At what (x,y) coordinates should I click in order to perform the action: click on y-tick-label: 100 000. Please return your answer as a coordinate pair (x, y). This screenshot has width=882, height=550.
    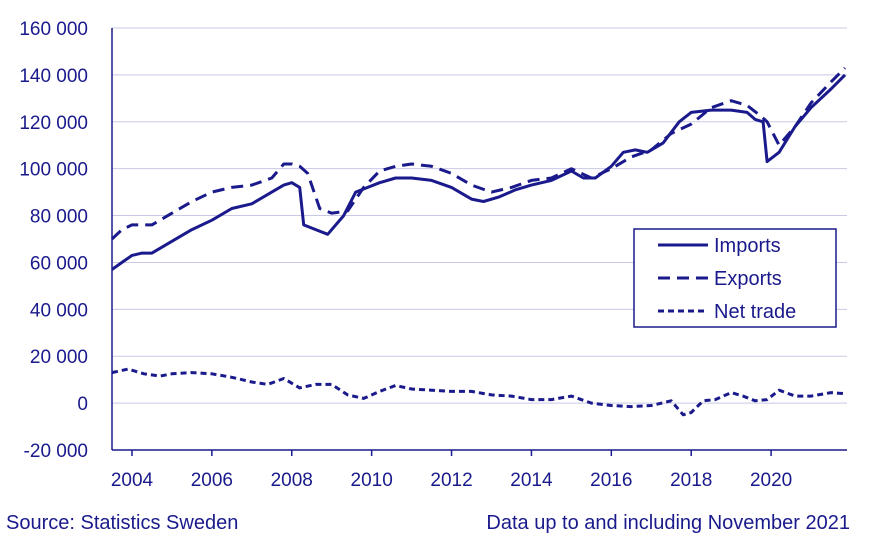
    Looking at the image, I should click on (53, 170).